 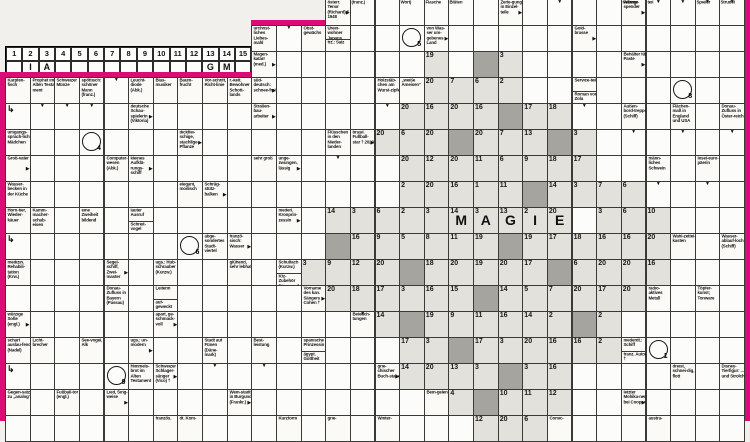 I want to click on code-number-cell: 11, so click(x=535, y=402).